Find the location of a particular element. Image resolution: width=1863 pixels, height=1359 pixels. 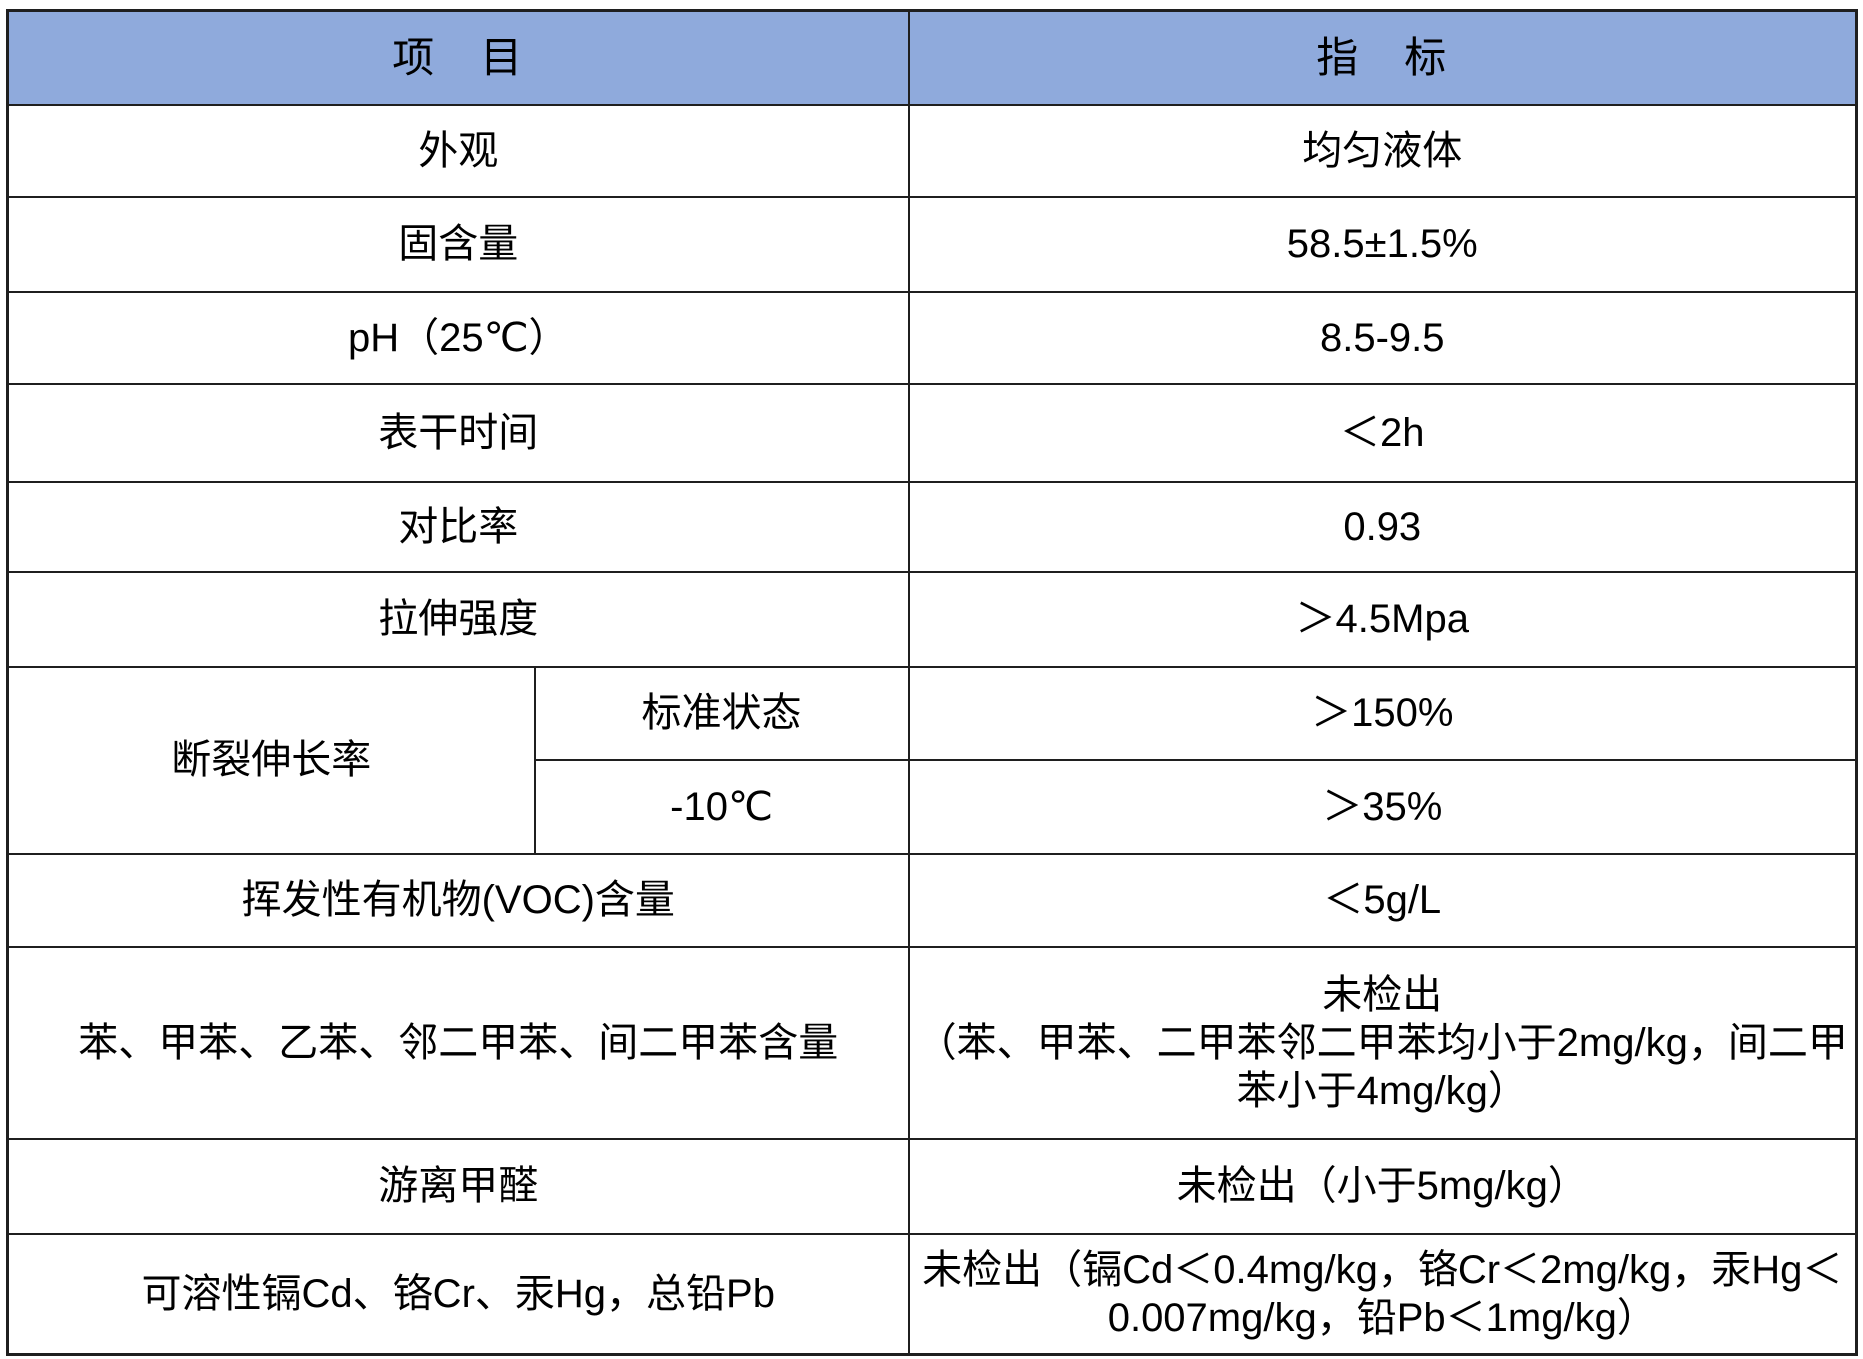

spec-cell-free-formaldehyde: 未检出（小于5mg/kg） is located at coordinates (1382, 1186).